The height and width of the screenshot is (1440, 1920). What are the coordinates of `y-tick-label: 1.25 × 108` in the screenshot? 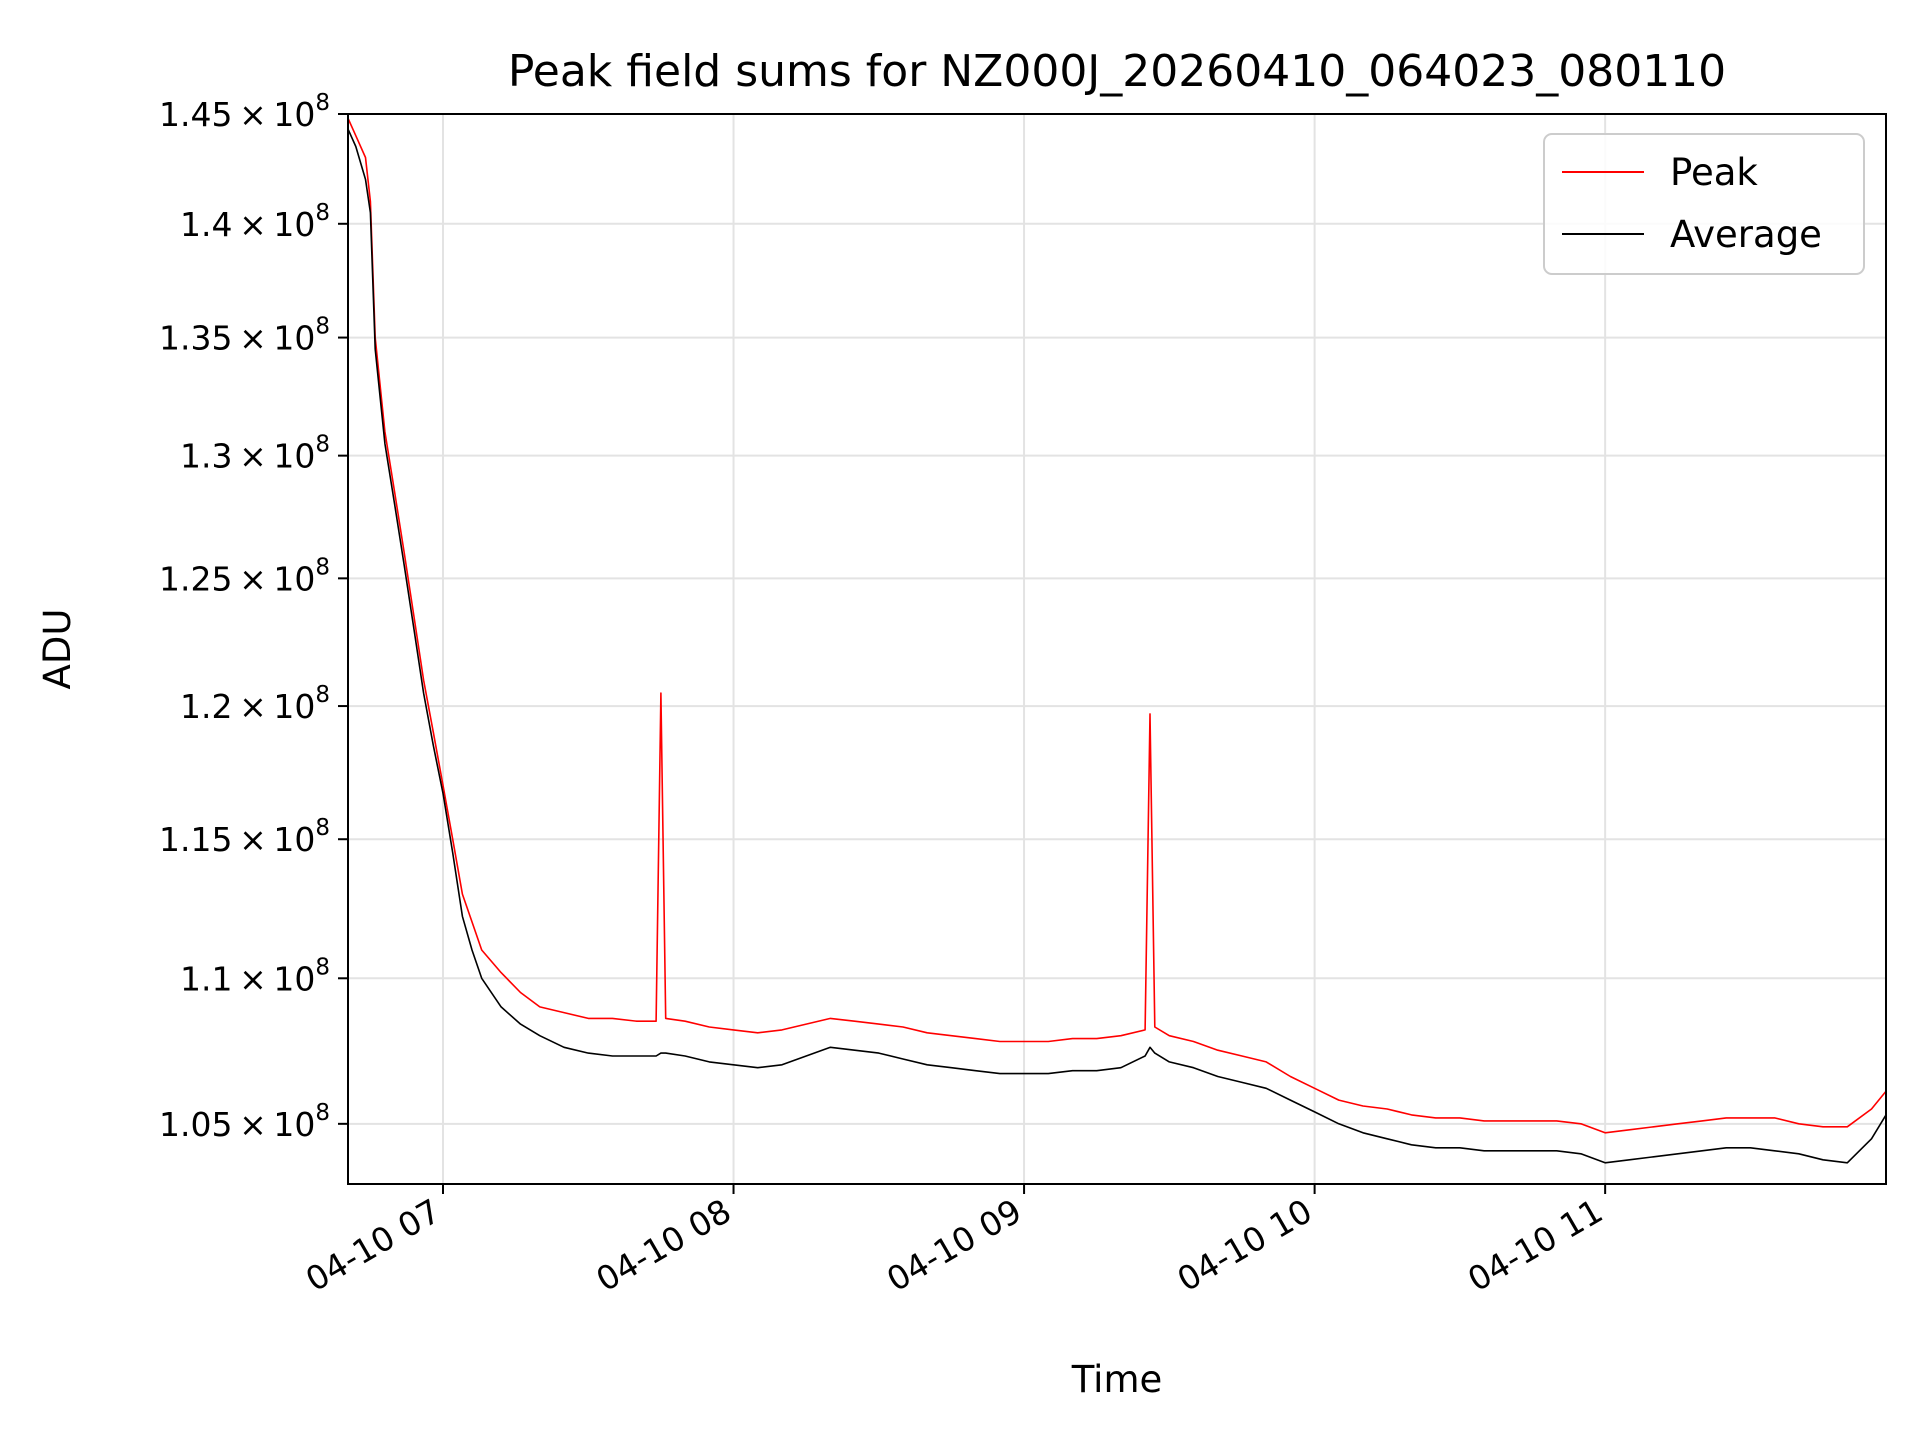 It's located at (244, 576).